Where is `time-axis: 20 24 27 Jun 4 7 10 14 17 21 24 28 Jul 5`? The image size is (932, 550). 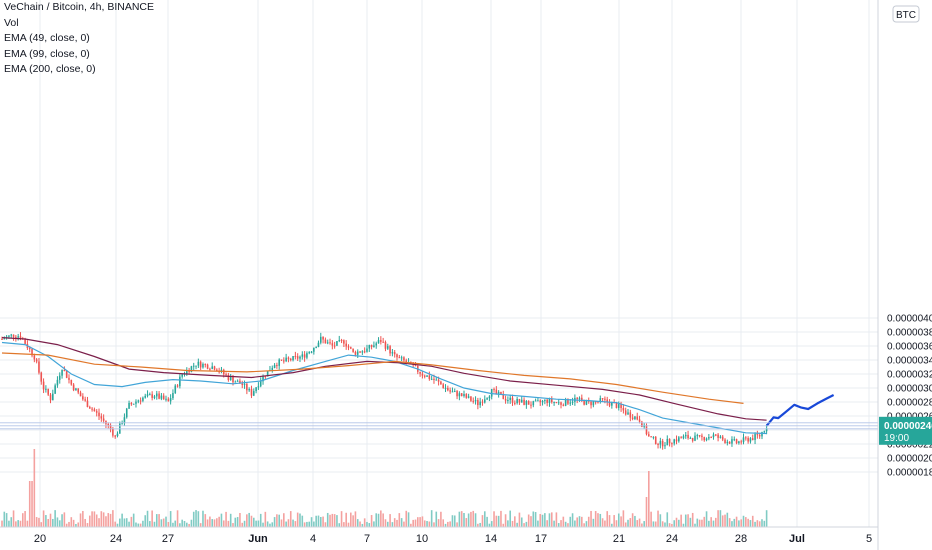 time-axis: 20 24 27 Jun 4 7 10 14 17 21 24 28 Jul 5 is located at coordinates (453, 539).